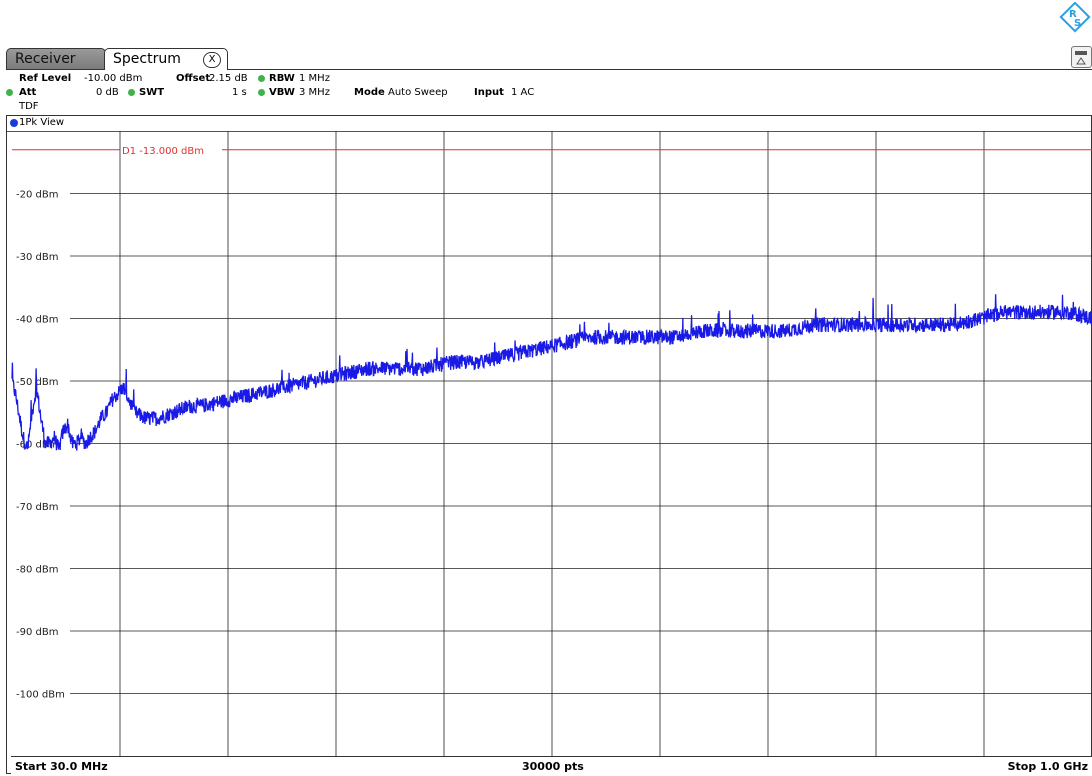 Image resolution: width=1092 pixels, height=776 pixels. I want to click on view-bar: 1Pk View, so click(549, 124).